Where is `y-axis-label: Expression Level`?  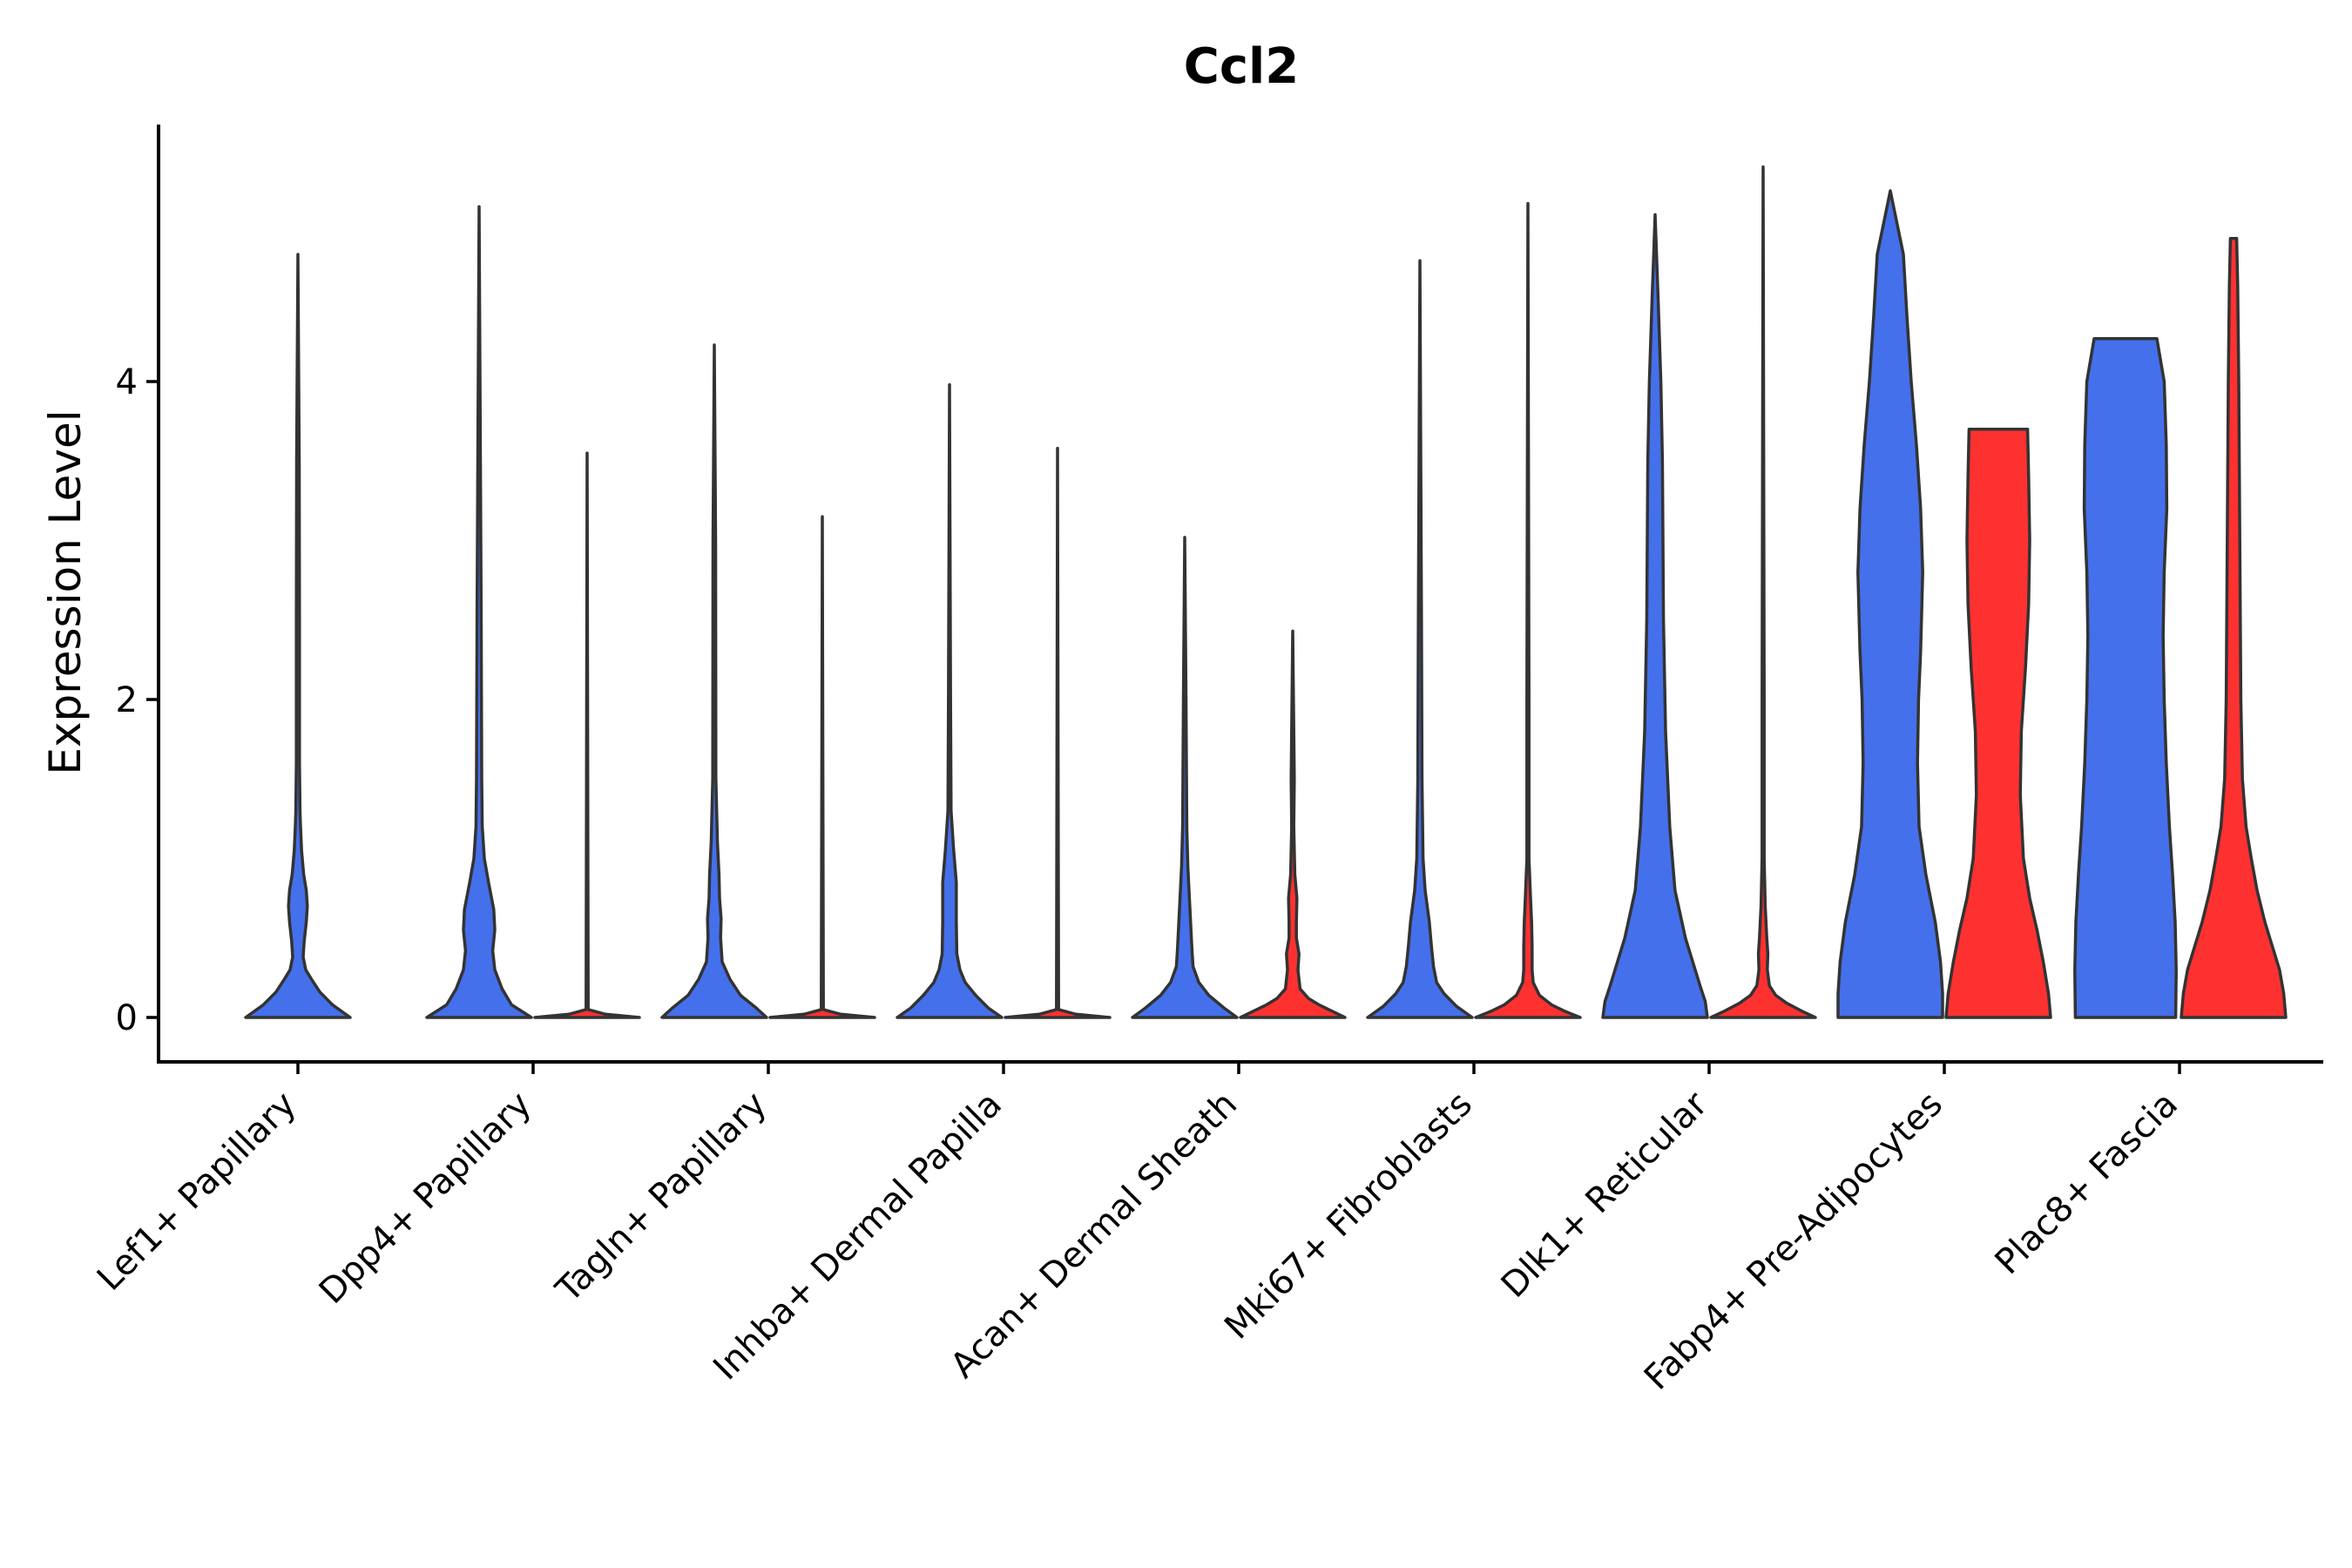 y-axis-label: Expression Level is located at coordinates (66, 591).